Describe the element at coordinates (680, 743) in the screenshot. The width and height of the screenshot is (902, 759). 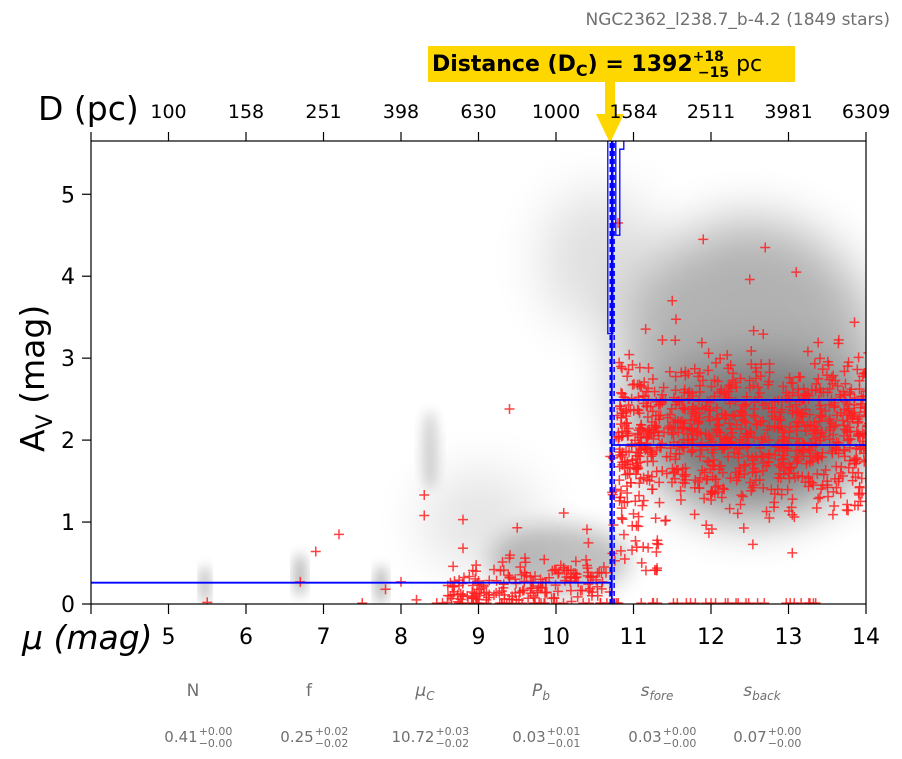
I see `param-lower-error: −0.00` at that location.